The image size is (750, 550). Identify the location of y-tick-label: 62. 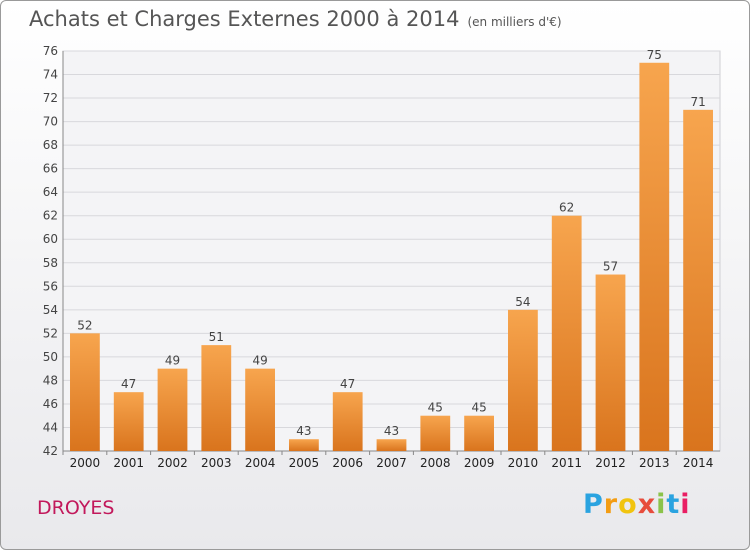
(50, 216).